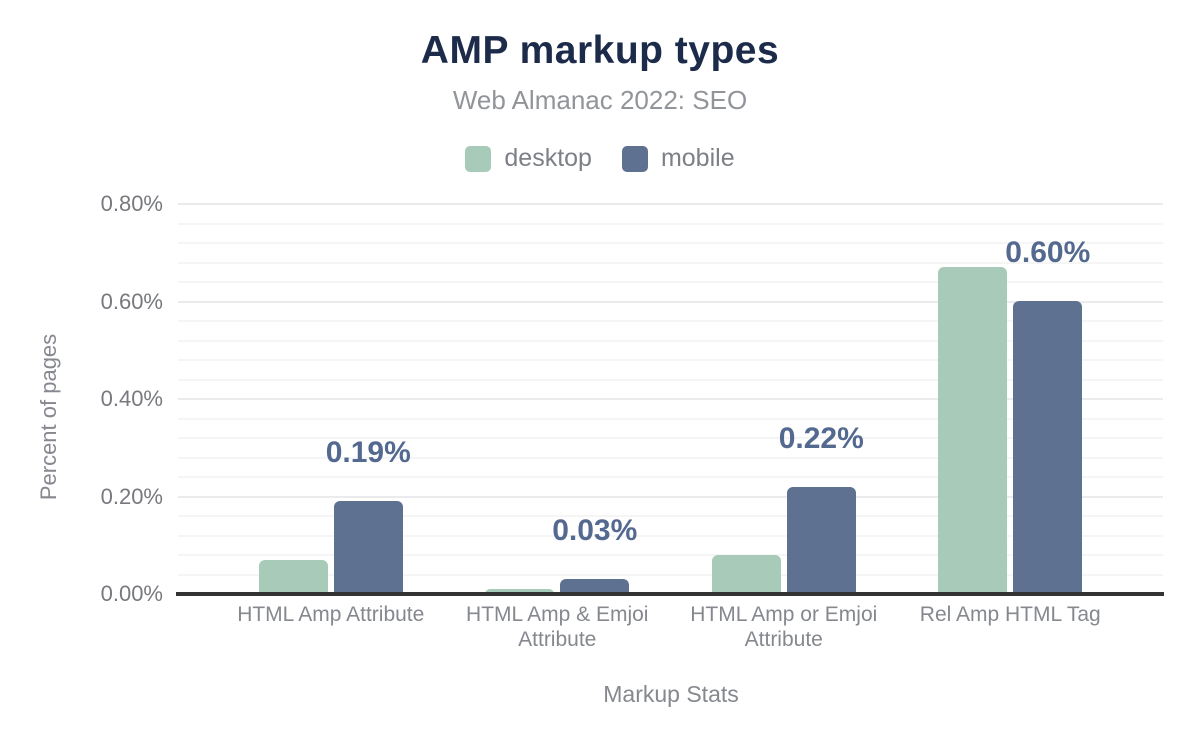  What do you see at coordinates (784, 627) in the screenshot?
I see `x-tick-label: HTML Amp or Emjoi Attribute` at bounding box center [784, 627].